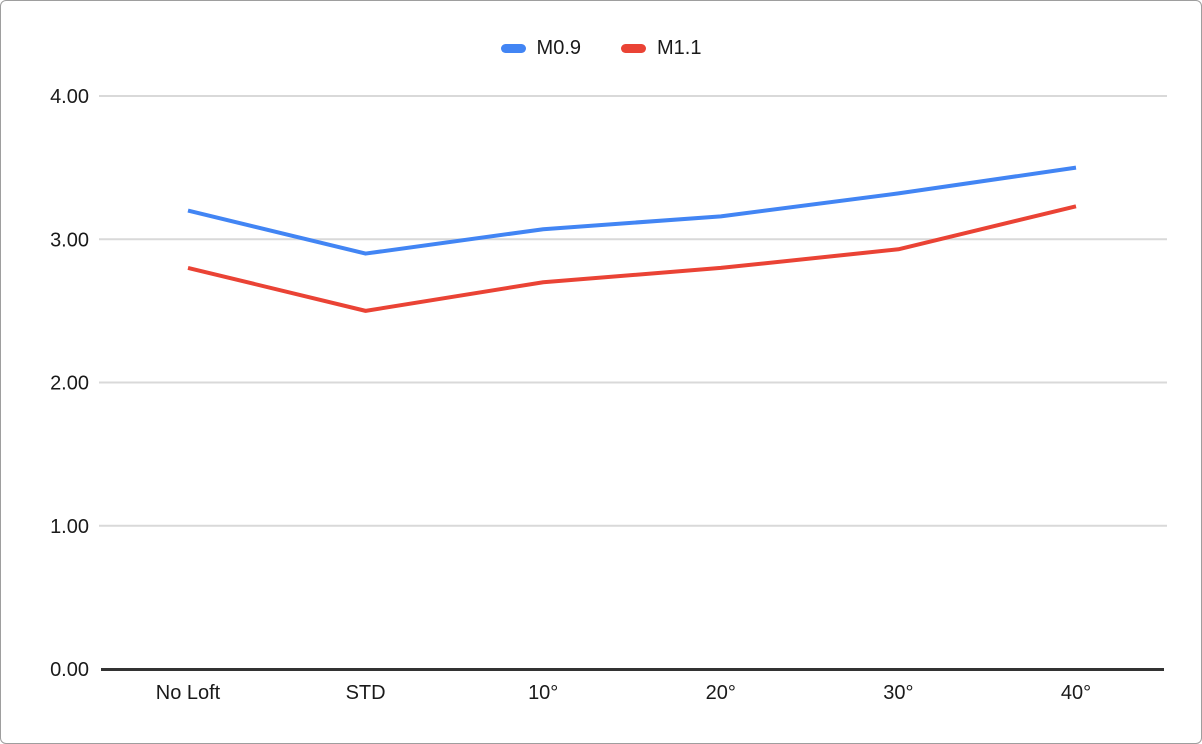 Image resolution: width=1202 pixels, height=744 pixels. I want to click on chart-legend: M0.9 M1.1, so click(601, 48).